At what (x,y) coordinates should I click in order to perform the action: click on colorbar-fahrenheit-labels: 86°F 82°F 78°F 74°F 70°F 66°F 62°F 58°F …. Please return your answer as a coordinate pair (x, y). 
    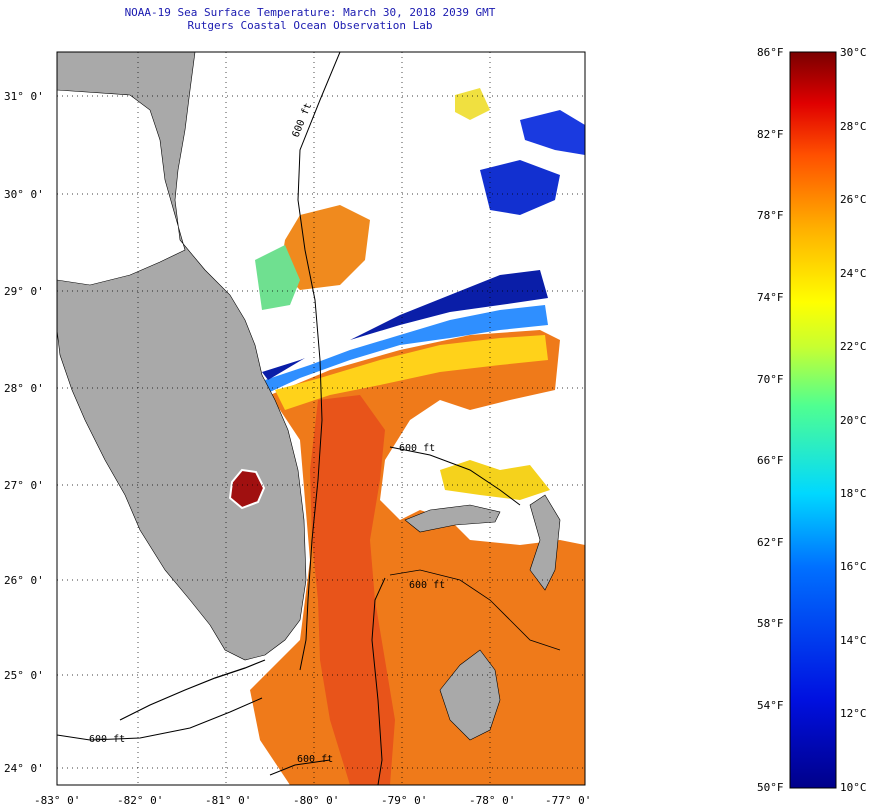
    Looking at the image, I should click on (770, 420).